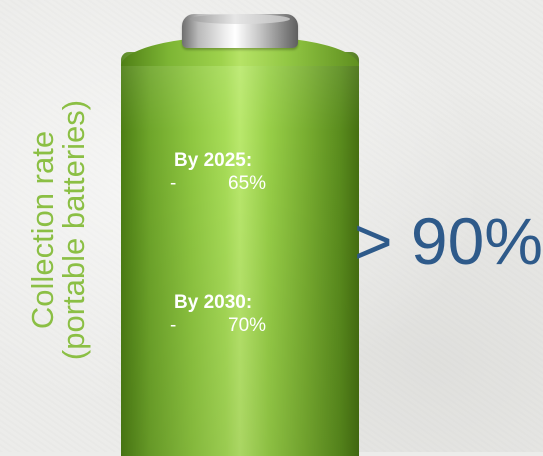  I want to click on target-value-row: - 70%, so click(218, 326).